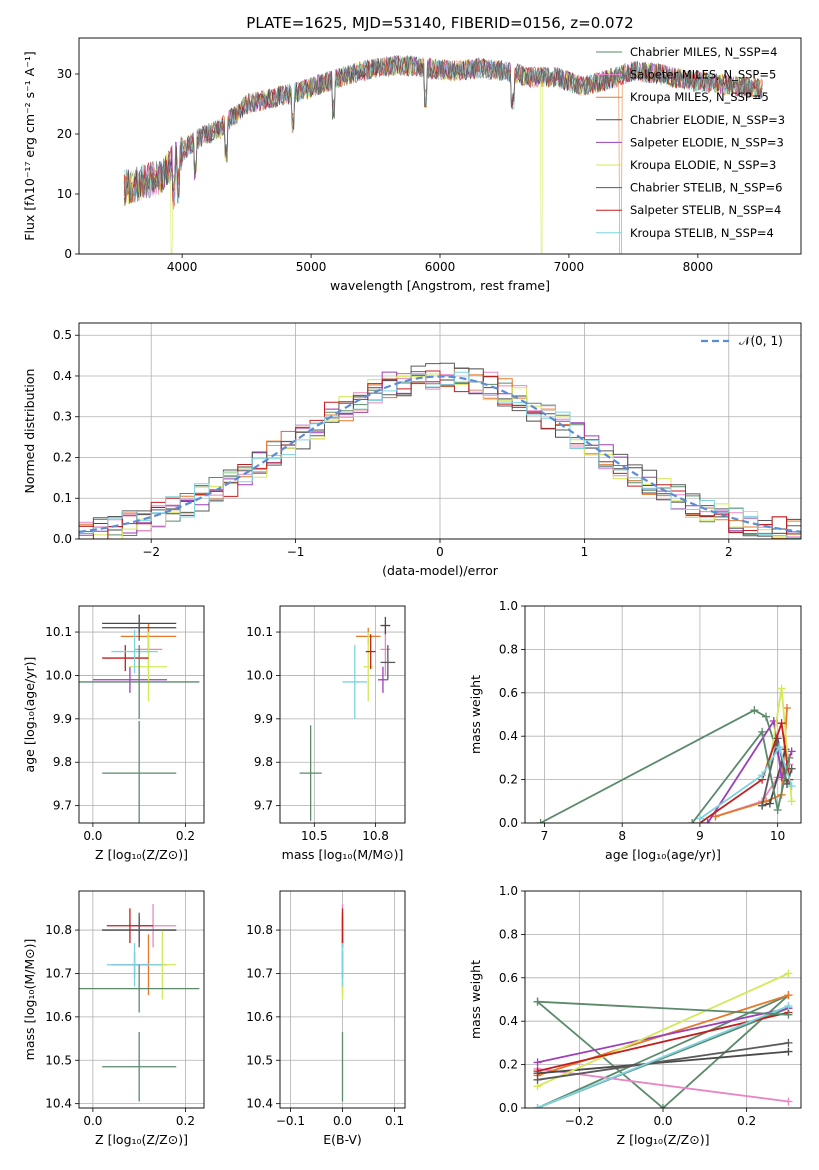 The image size is (819, 1170). Describe the element at coordinates (777, 836) in the screenshot. I see `x-tick-label: 10` at that location.